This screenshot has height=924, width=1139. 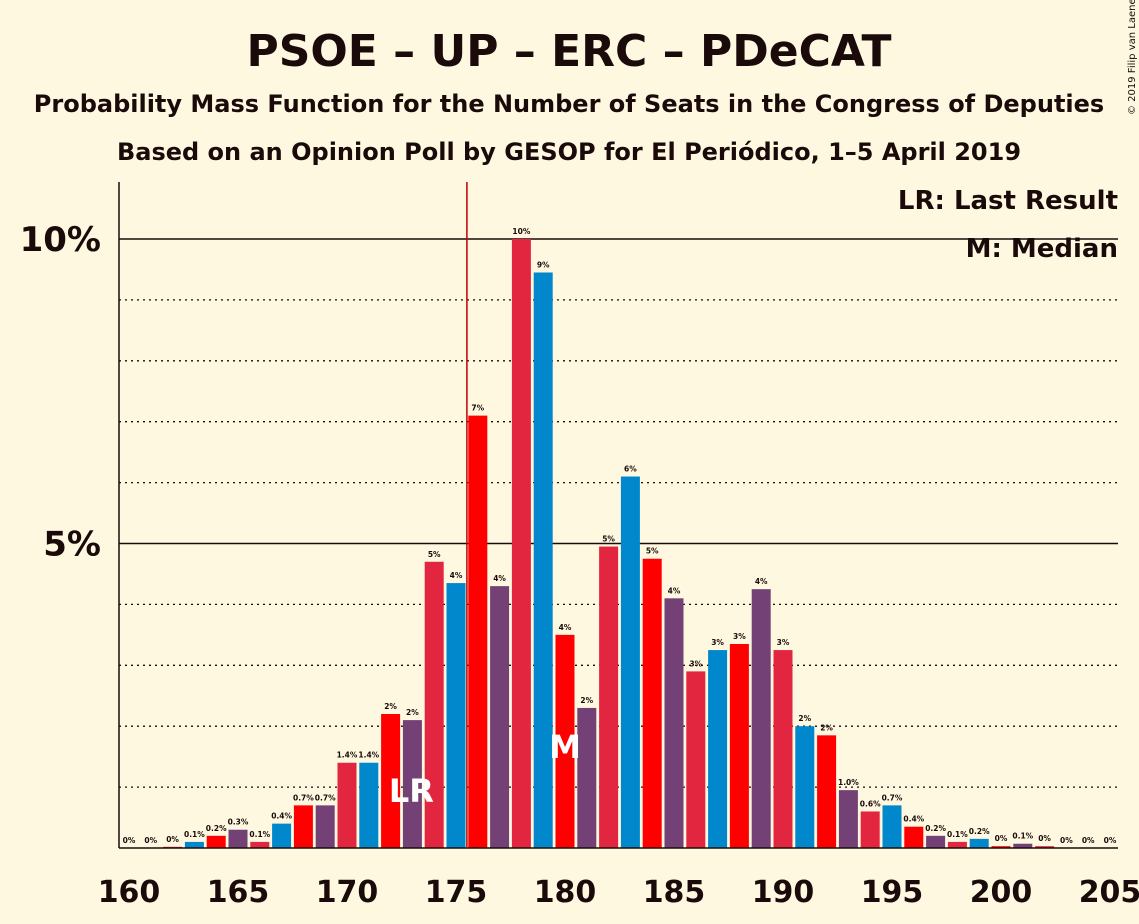 I want to click on x-tick-label: 170, so click(x=347, y=892).